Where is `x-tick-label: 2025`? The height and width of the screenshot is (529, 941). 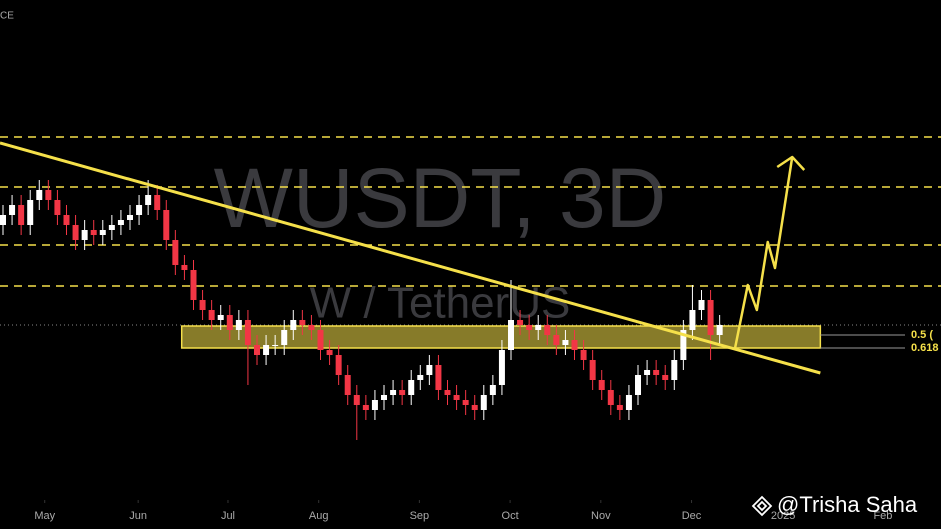 x-tick-label: 2025 is located at coordinates (783, 516).